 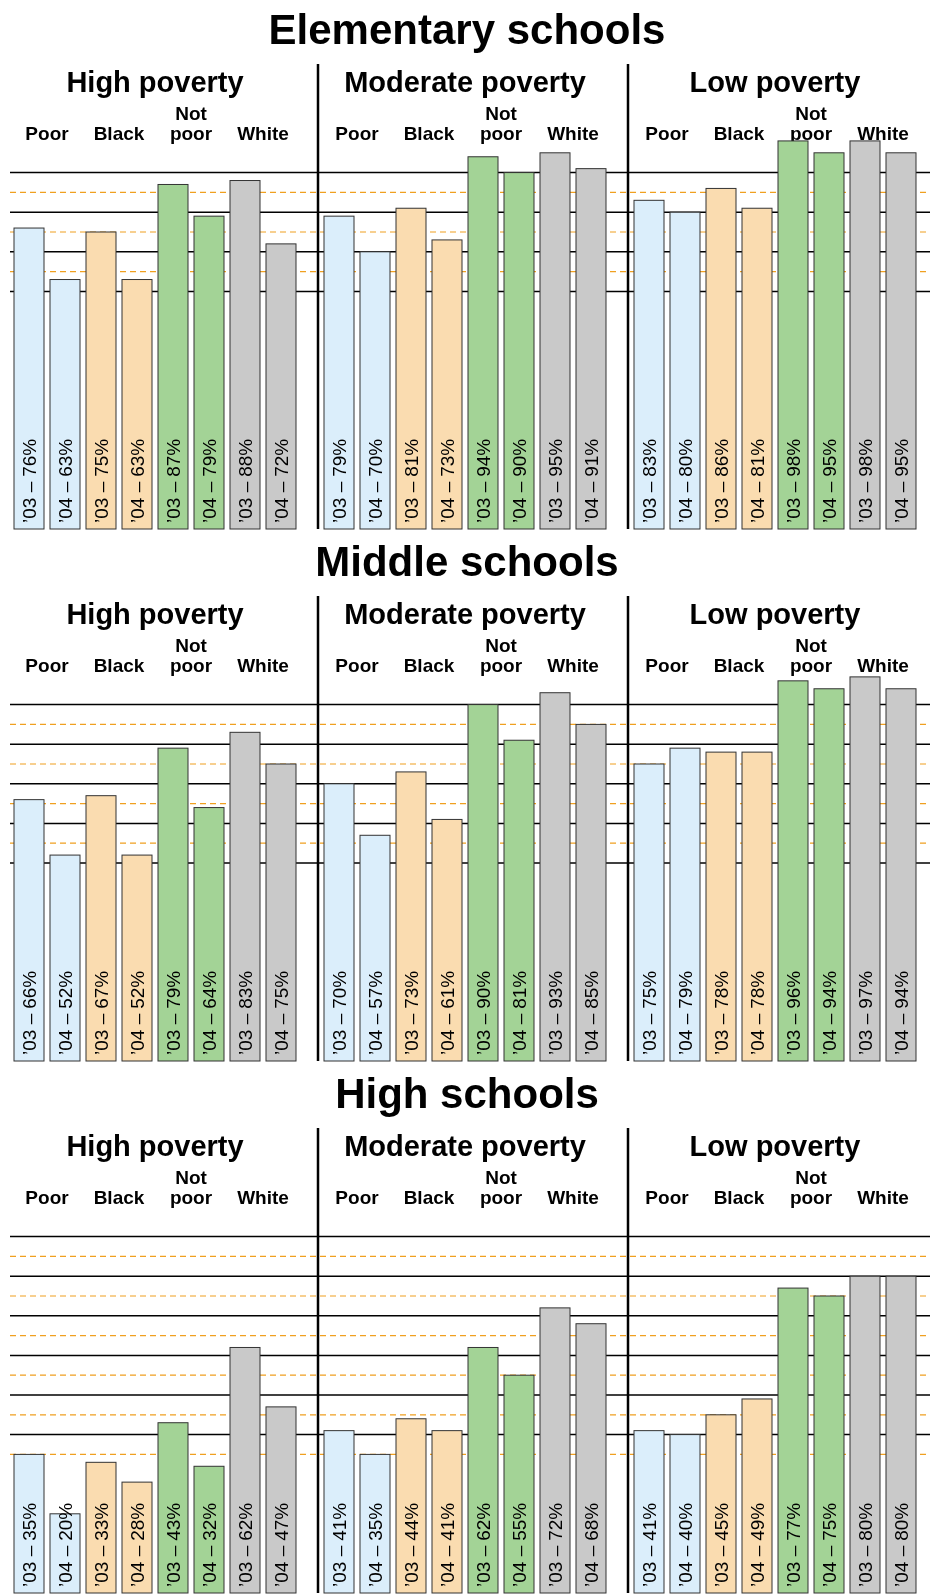 I want to click on data-label: 63%, so click(x=137, y=457).